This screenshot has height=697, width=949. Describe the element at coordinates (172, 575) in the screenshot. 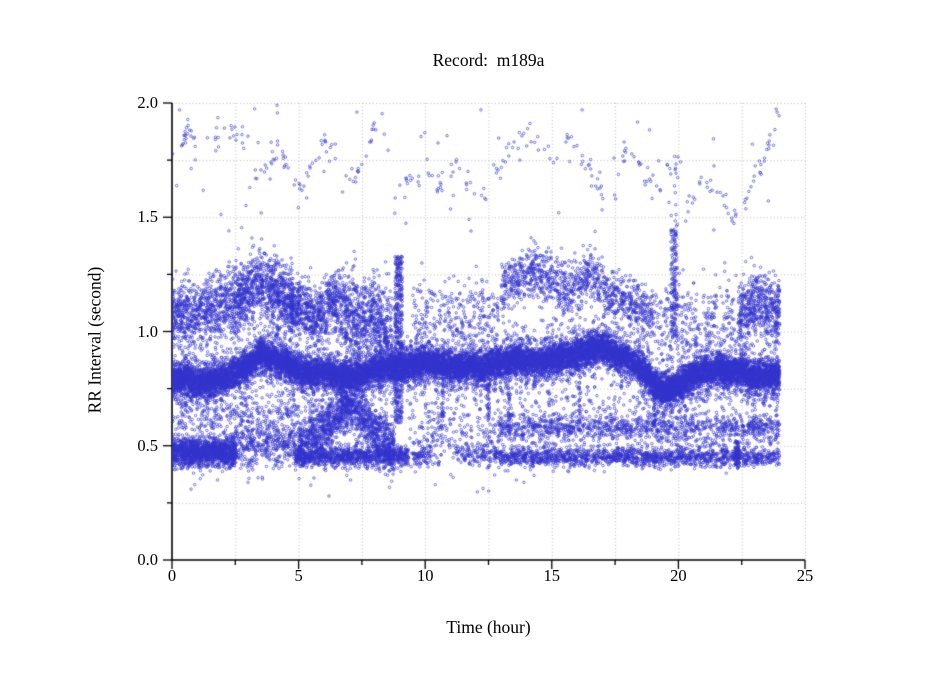

I see `x-tick-label: 0` at that location.